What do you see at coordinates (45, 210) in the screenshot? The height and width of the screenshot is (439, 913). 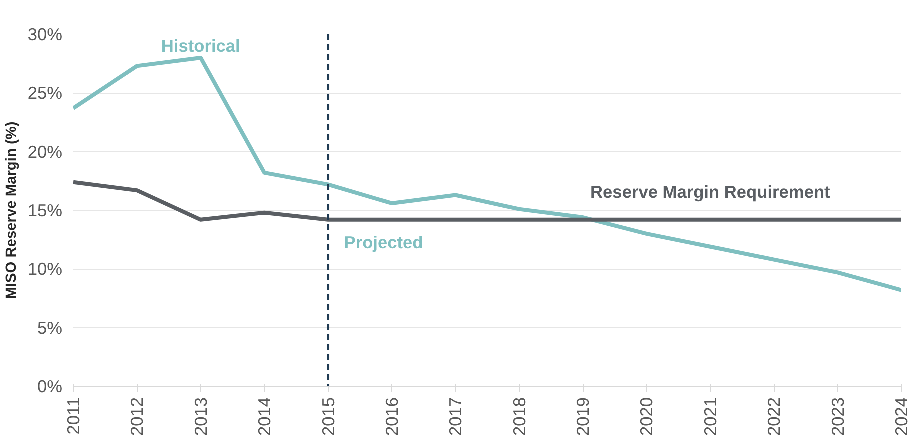 I see `y-tick-label: 15%` at bounding box center [45, 210].